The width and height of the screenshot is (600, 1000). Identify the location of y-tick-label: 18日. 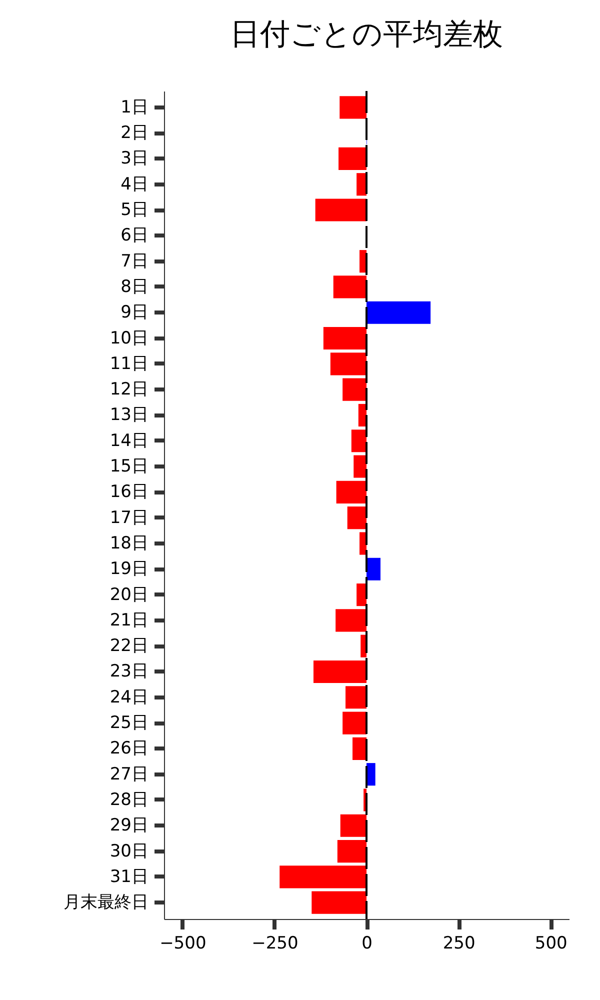
(129, 543).